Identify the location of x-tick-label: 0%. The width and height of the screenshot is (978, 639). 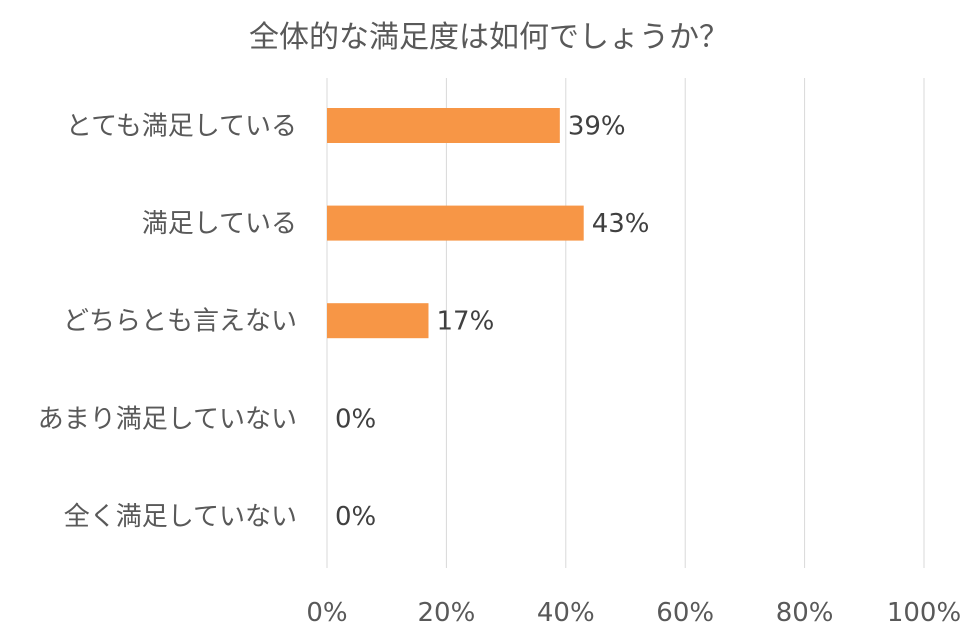
(326, 613).